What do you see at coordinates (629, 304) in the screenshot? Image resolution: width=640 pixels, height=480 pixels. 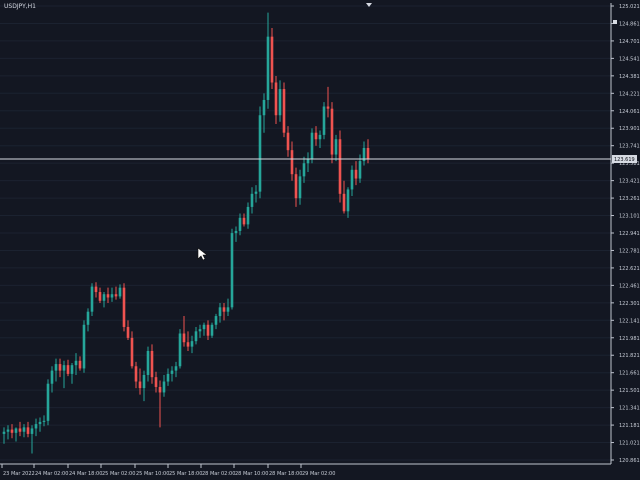 I see `y-axis-label: 122.301` at bounding box center [629, 304].